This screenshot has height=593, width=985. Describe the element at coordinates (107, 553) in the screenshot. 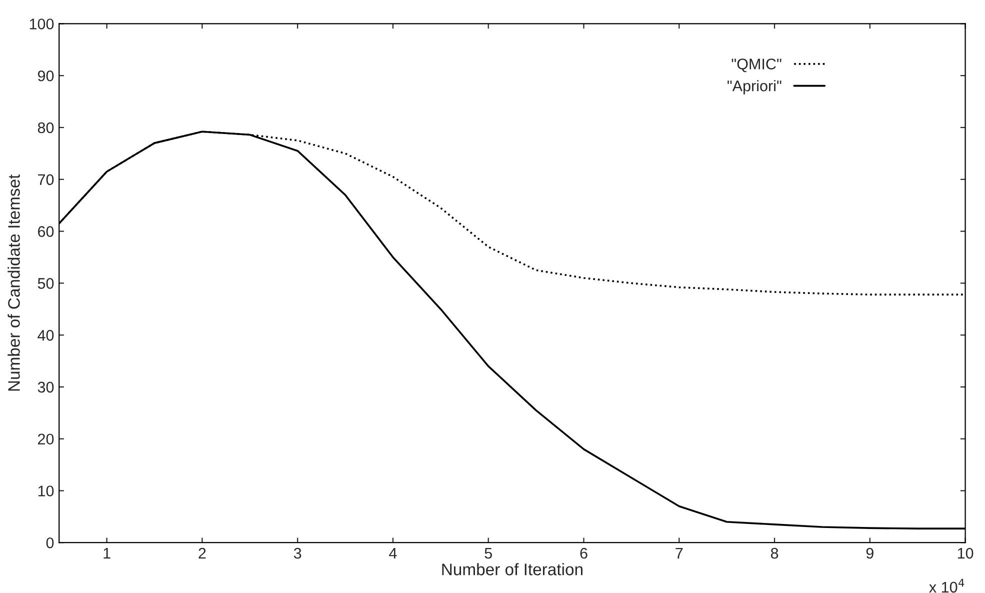

I see `x-tick-label: 1` at that location.